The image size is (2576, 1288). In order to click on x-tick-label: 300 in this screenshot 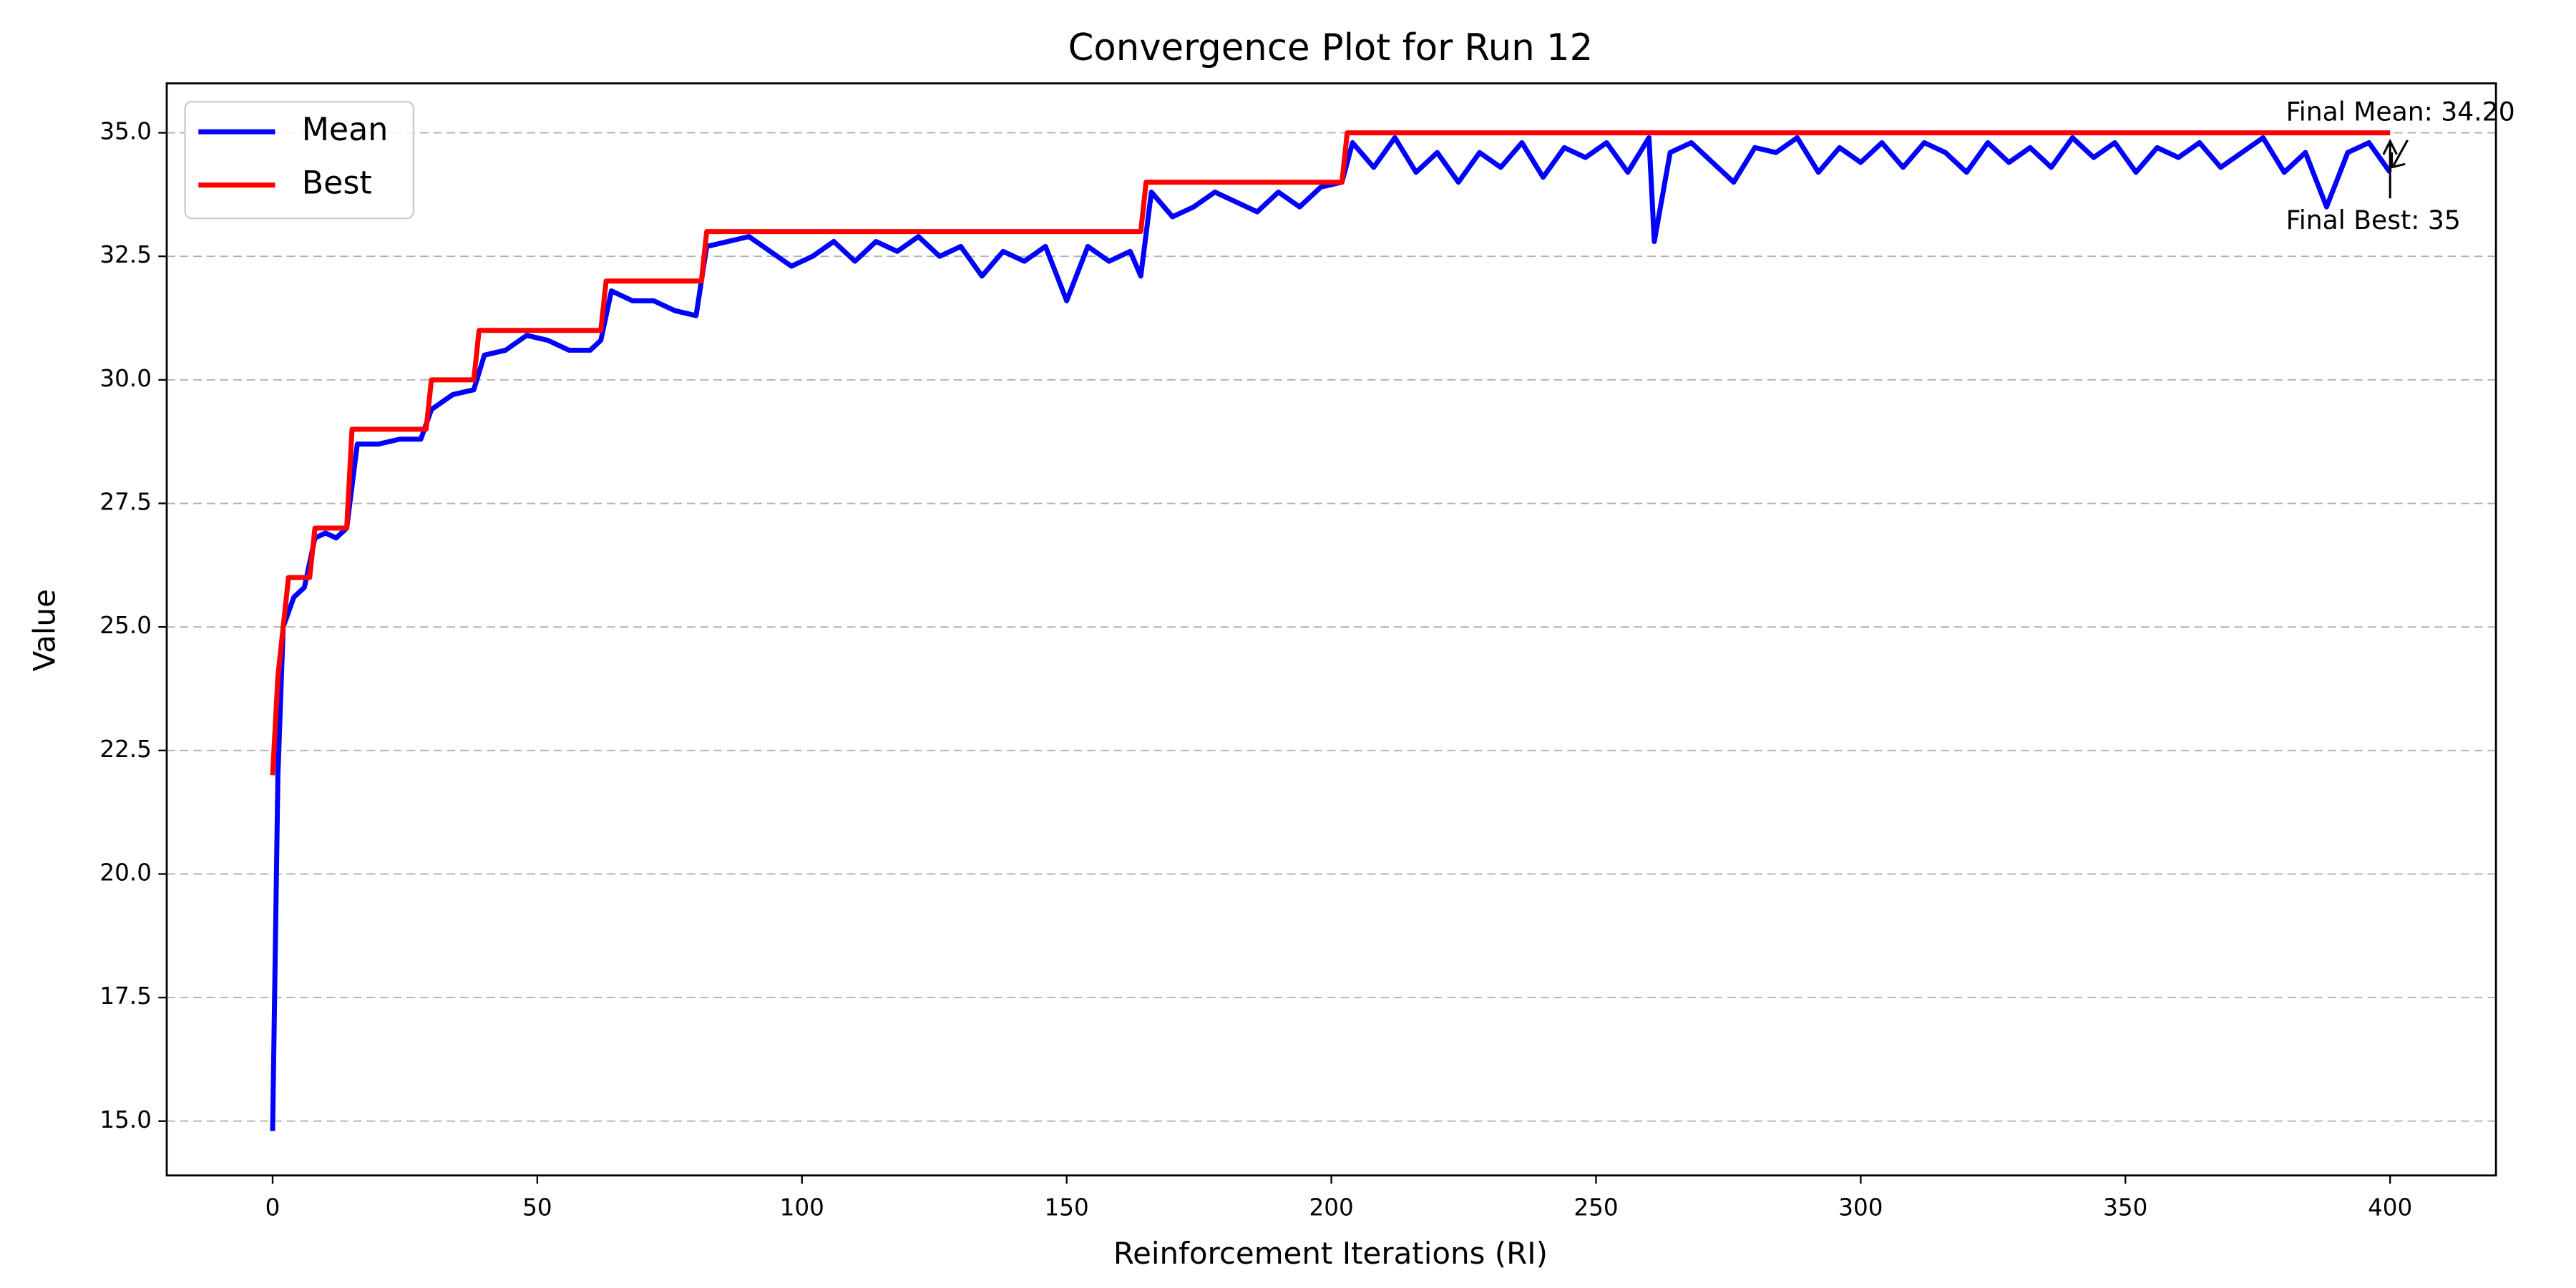, I will do `click(1860, 1207)`.